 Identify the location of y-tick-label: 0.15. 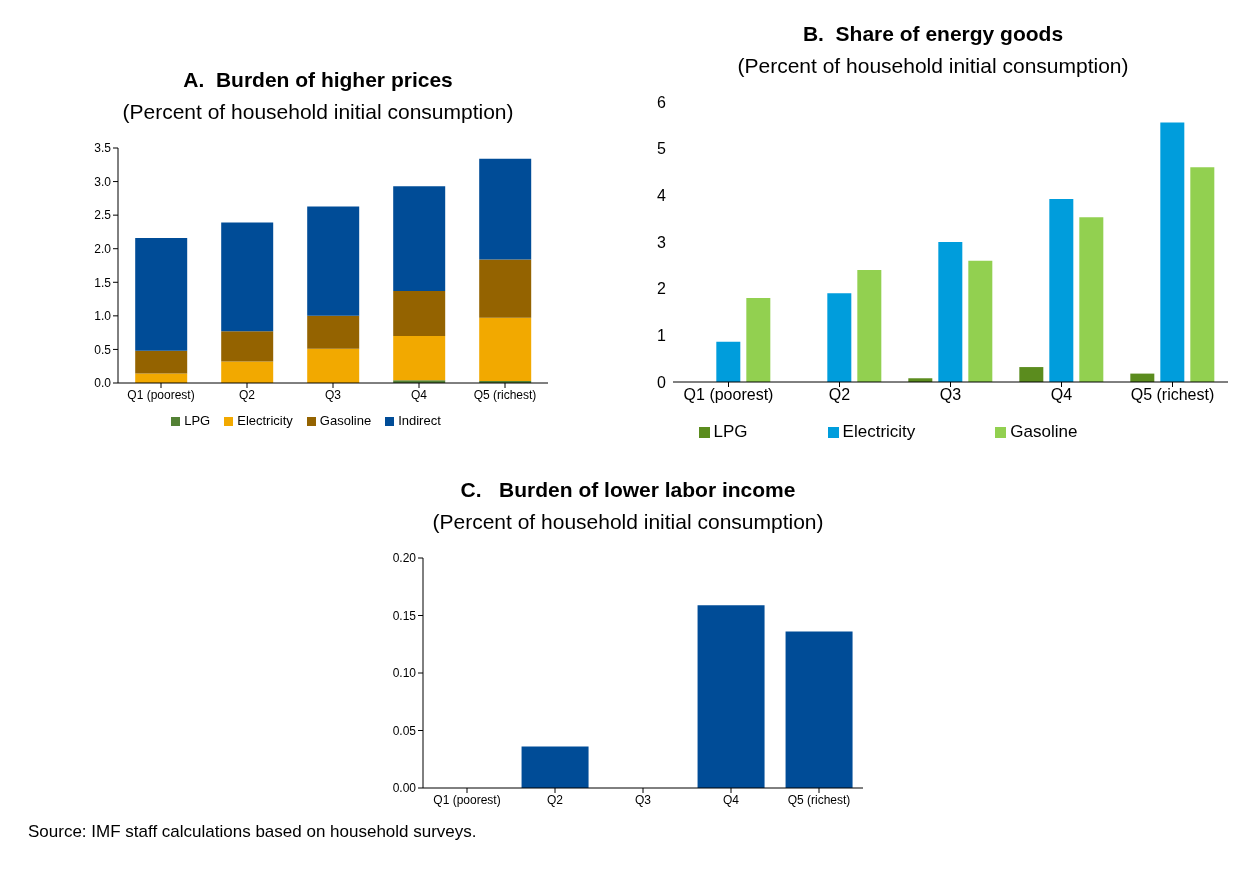
(404, 615).